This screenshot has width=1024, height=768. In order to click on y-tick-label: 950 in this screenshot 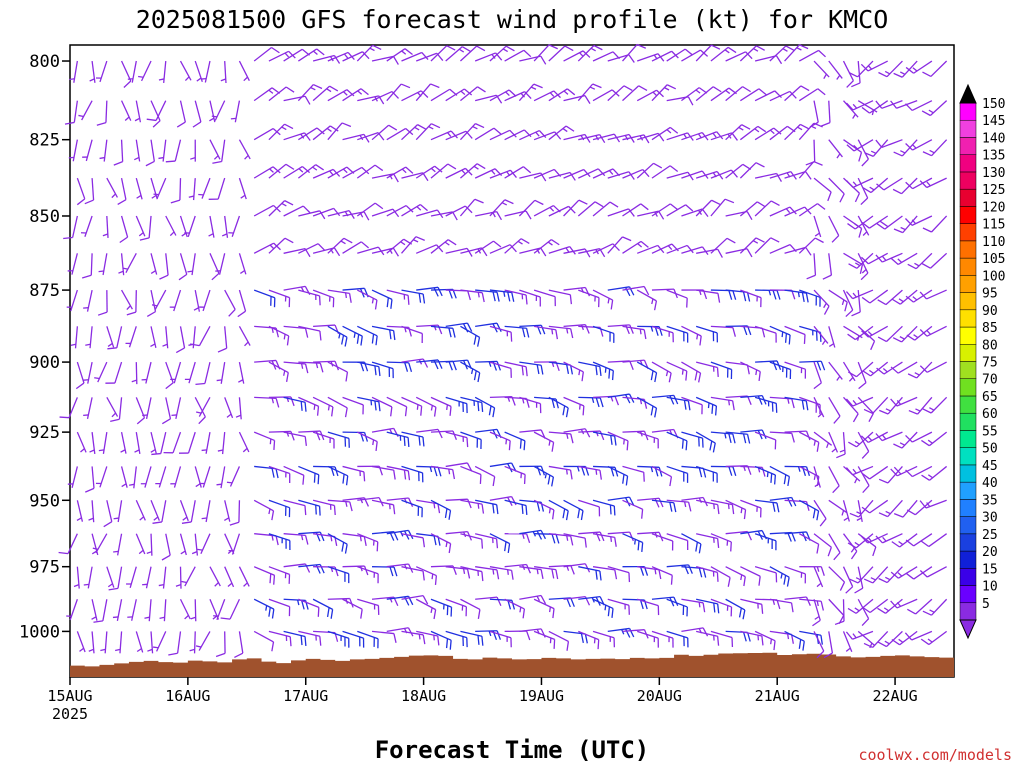, I will do `click(44, 501)`.